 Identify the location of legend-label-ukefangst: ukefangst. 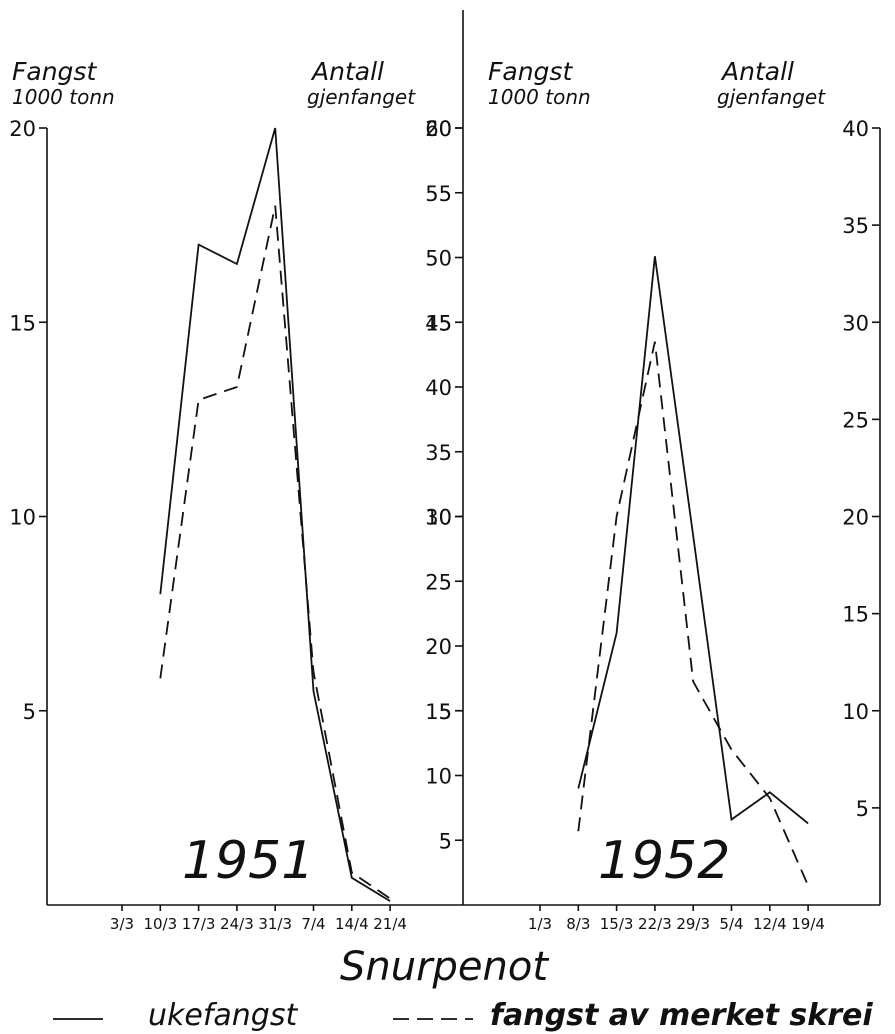
(223, 1015).